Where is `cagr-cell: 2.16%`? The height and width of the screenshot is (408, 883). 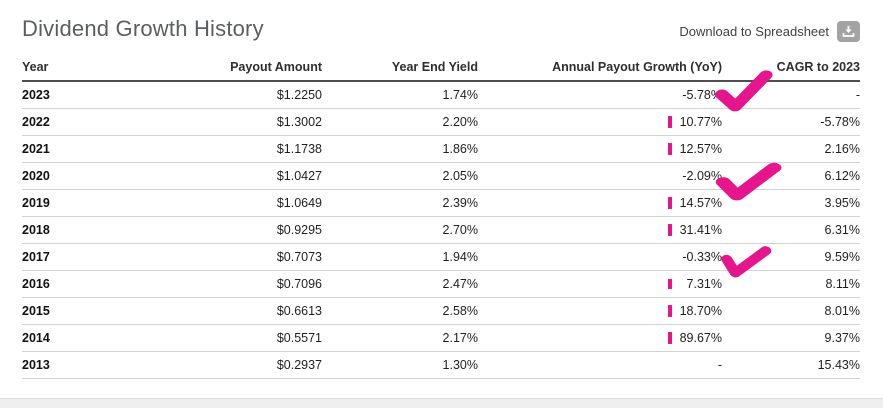
cagr-cell: 2.16% is located at coordinates (791, 149).